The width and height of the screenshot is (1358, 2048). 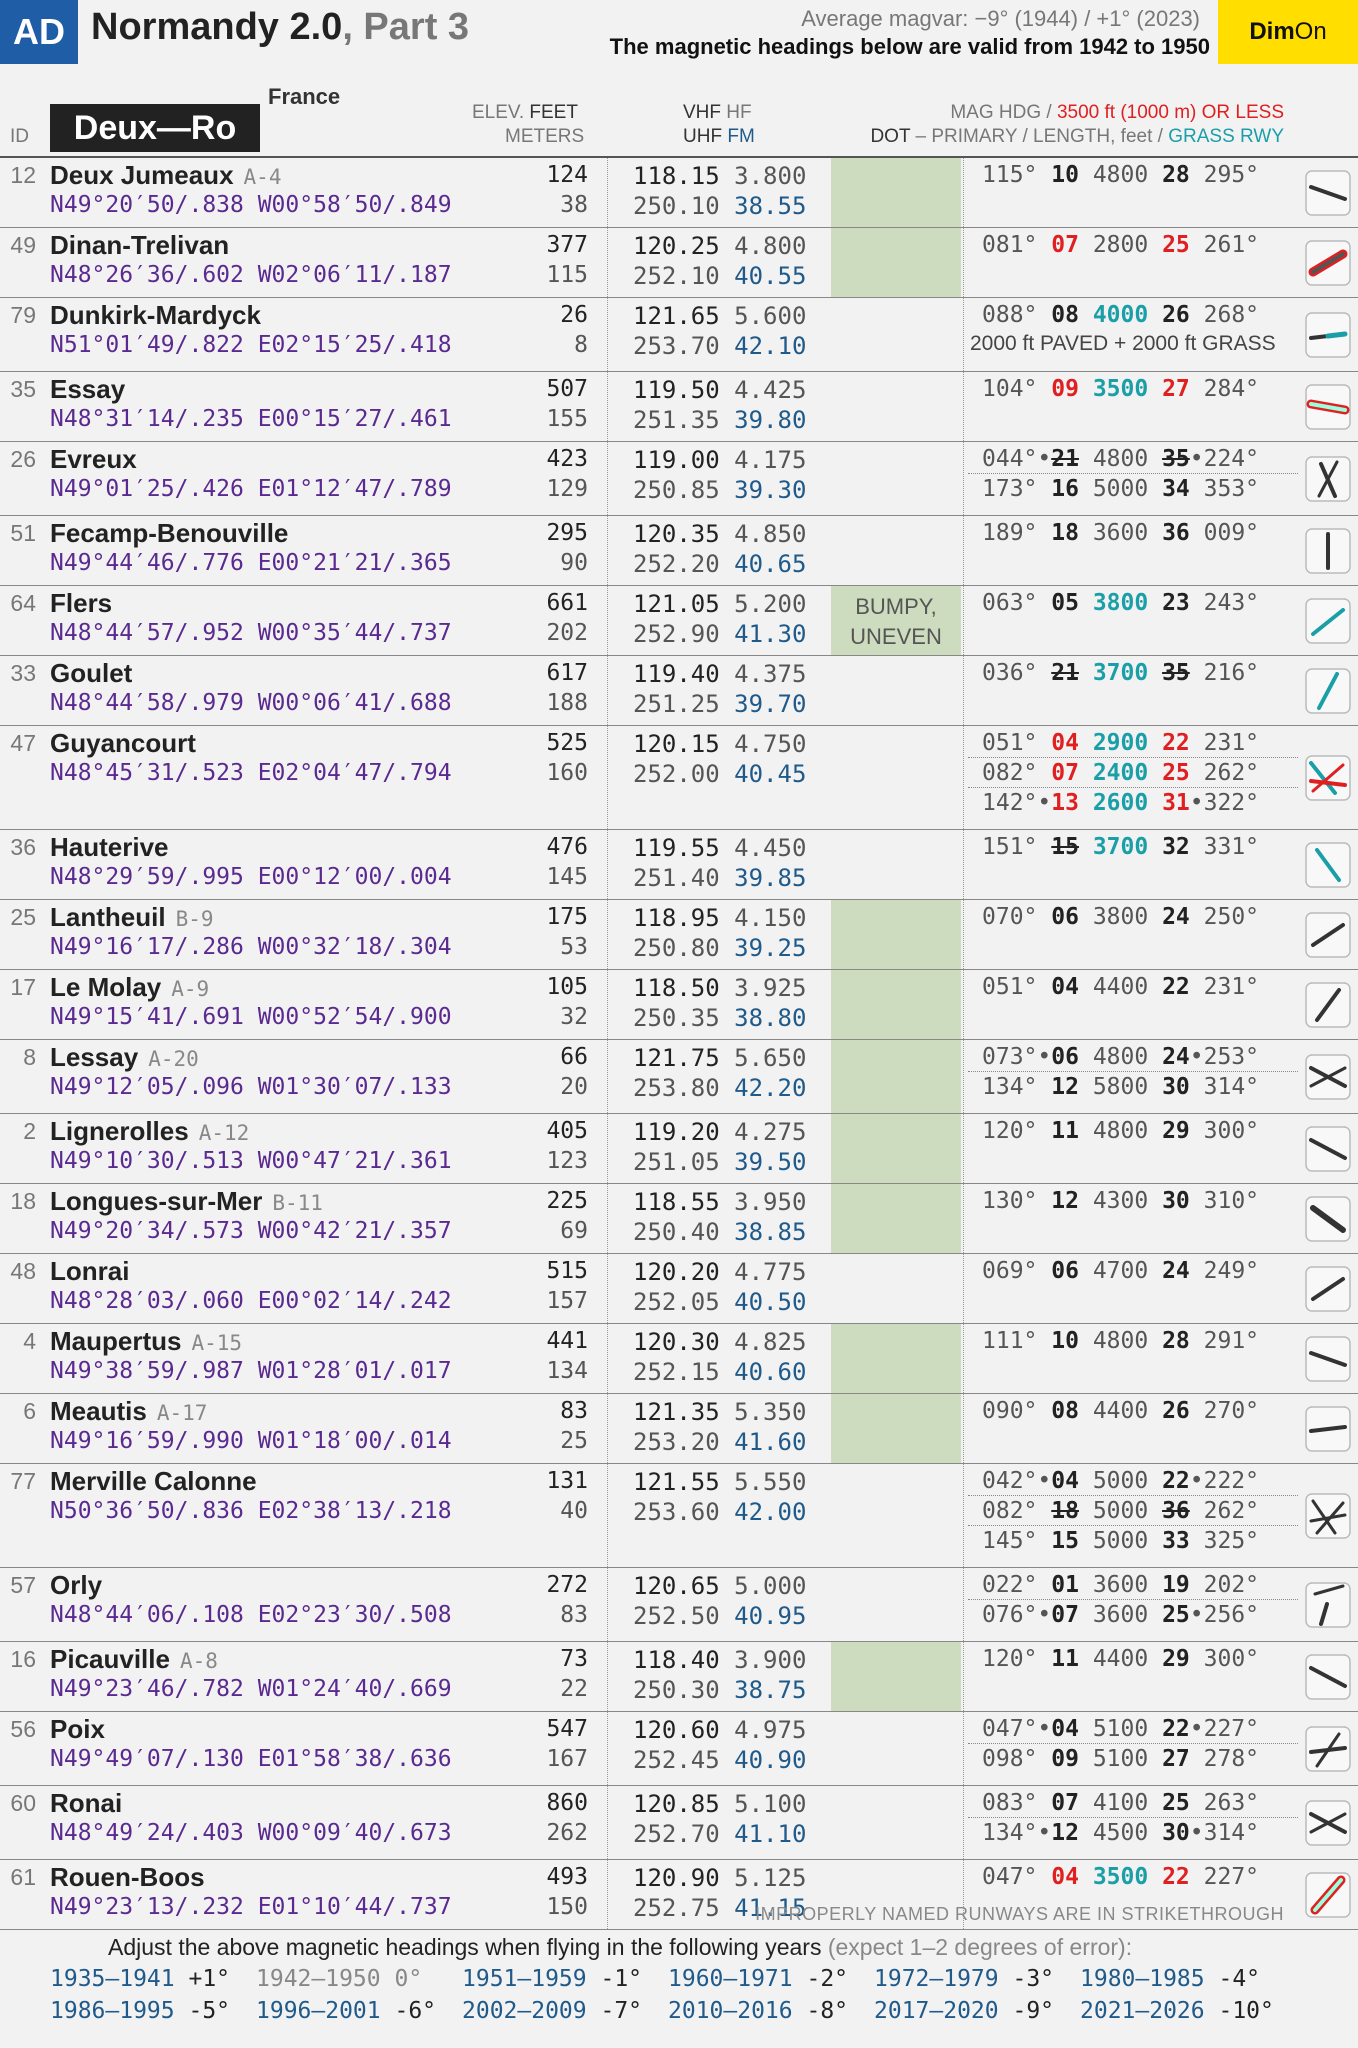 What do you see at coordinates (1120, 533) in the screenshot?
I see `runway-entry: 189° 18 3600 36 009°` at bounding box center [1120, 533].